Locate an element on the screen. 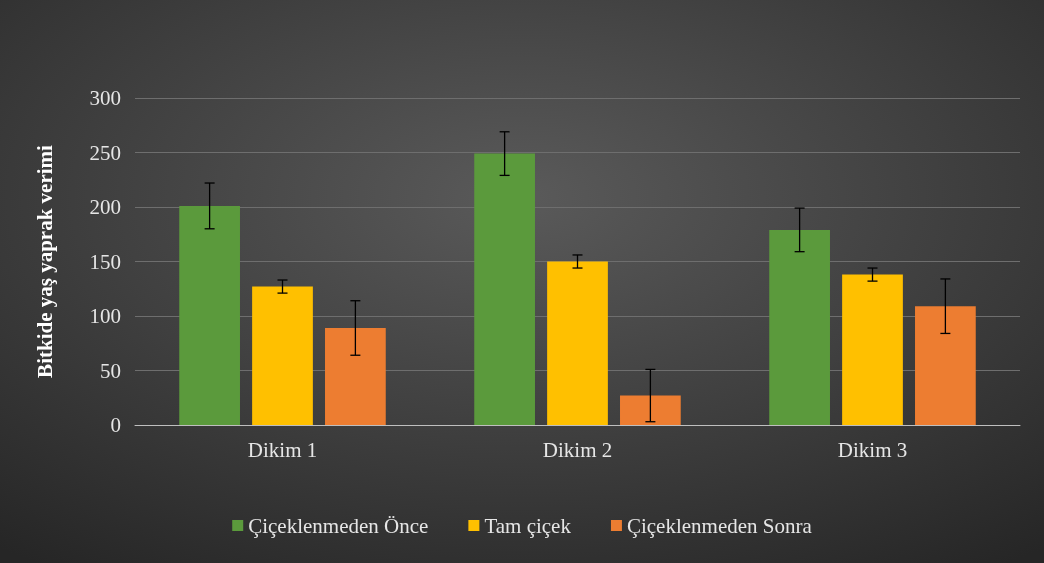  x-tick-label: Dikim 1 is located at coordinates (282, 449).